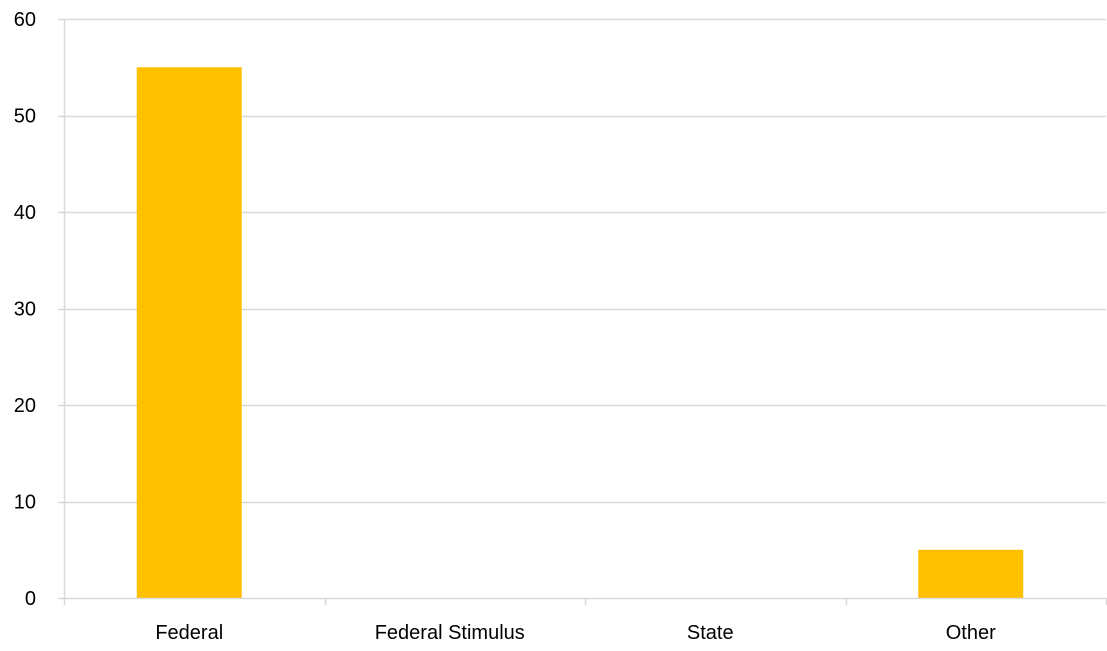 The width and height of the screenshot is (1107, 651). I want to click on y-tick-label: 20, so click(25, 406).